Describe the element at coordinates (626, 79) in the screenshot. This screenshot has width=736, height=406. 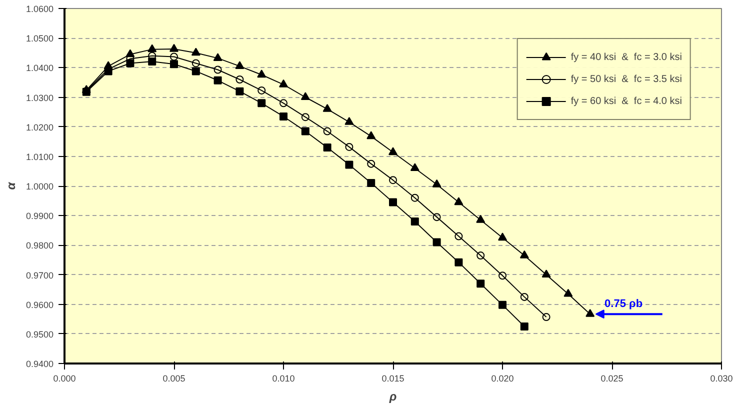
I see `legend-label: fy = 50 ksi & fc = 3.5 ksi` at that location.